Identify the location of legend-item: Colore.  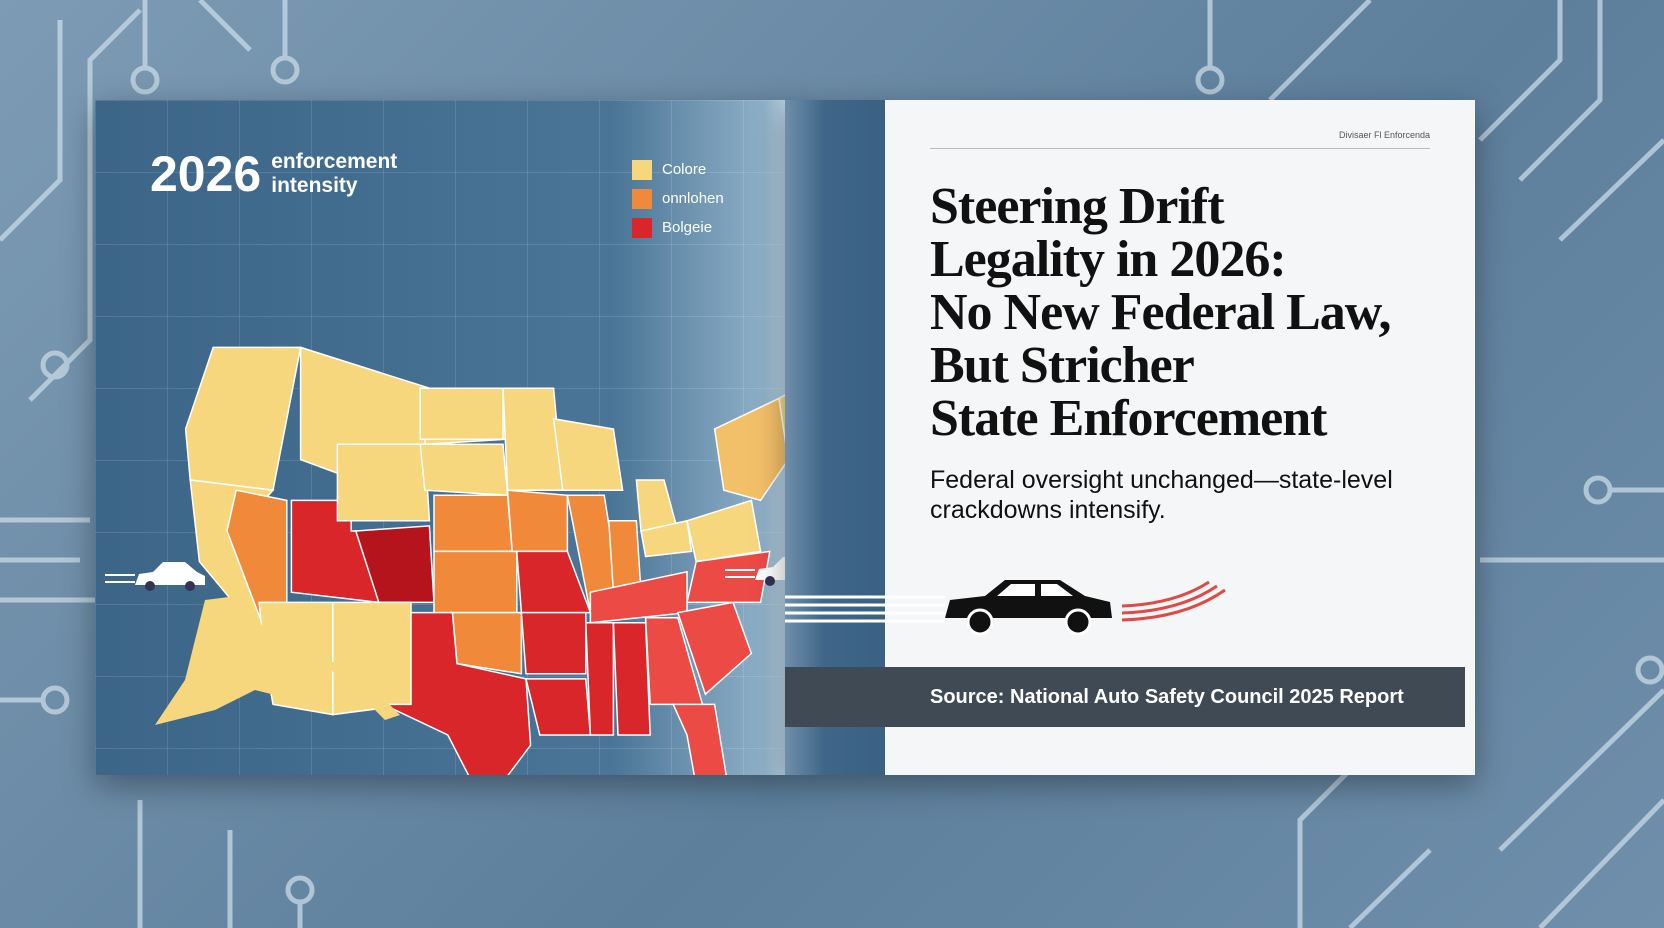
(678, 169).